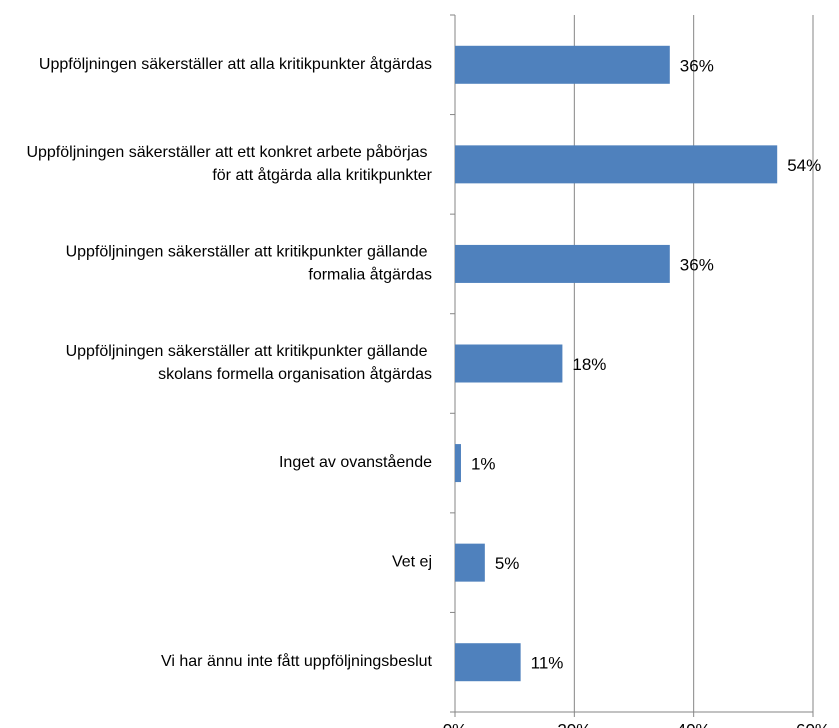  Describe the element at coordinates (412, 562) in the screenshot. I see `y-tick-label: Vet ej` at that location.